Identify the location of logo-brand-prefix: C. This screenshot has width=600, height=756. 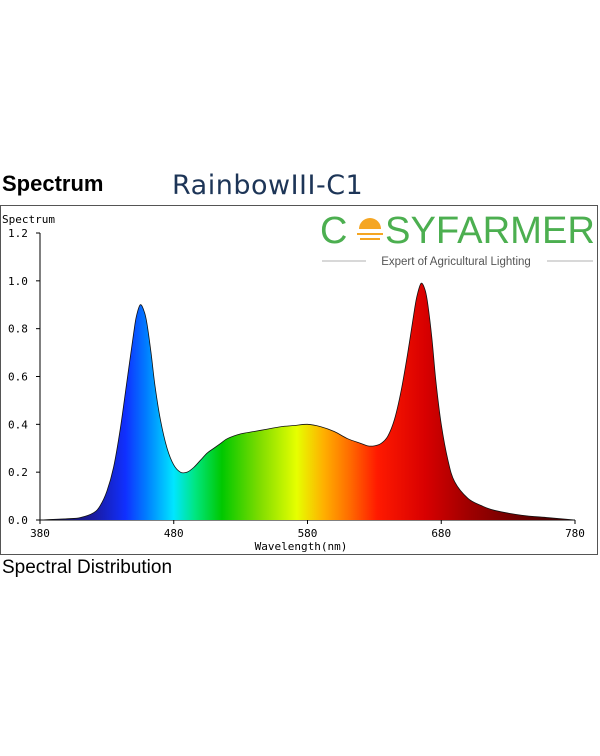
(333, 231).